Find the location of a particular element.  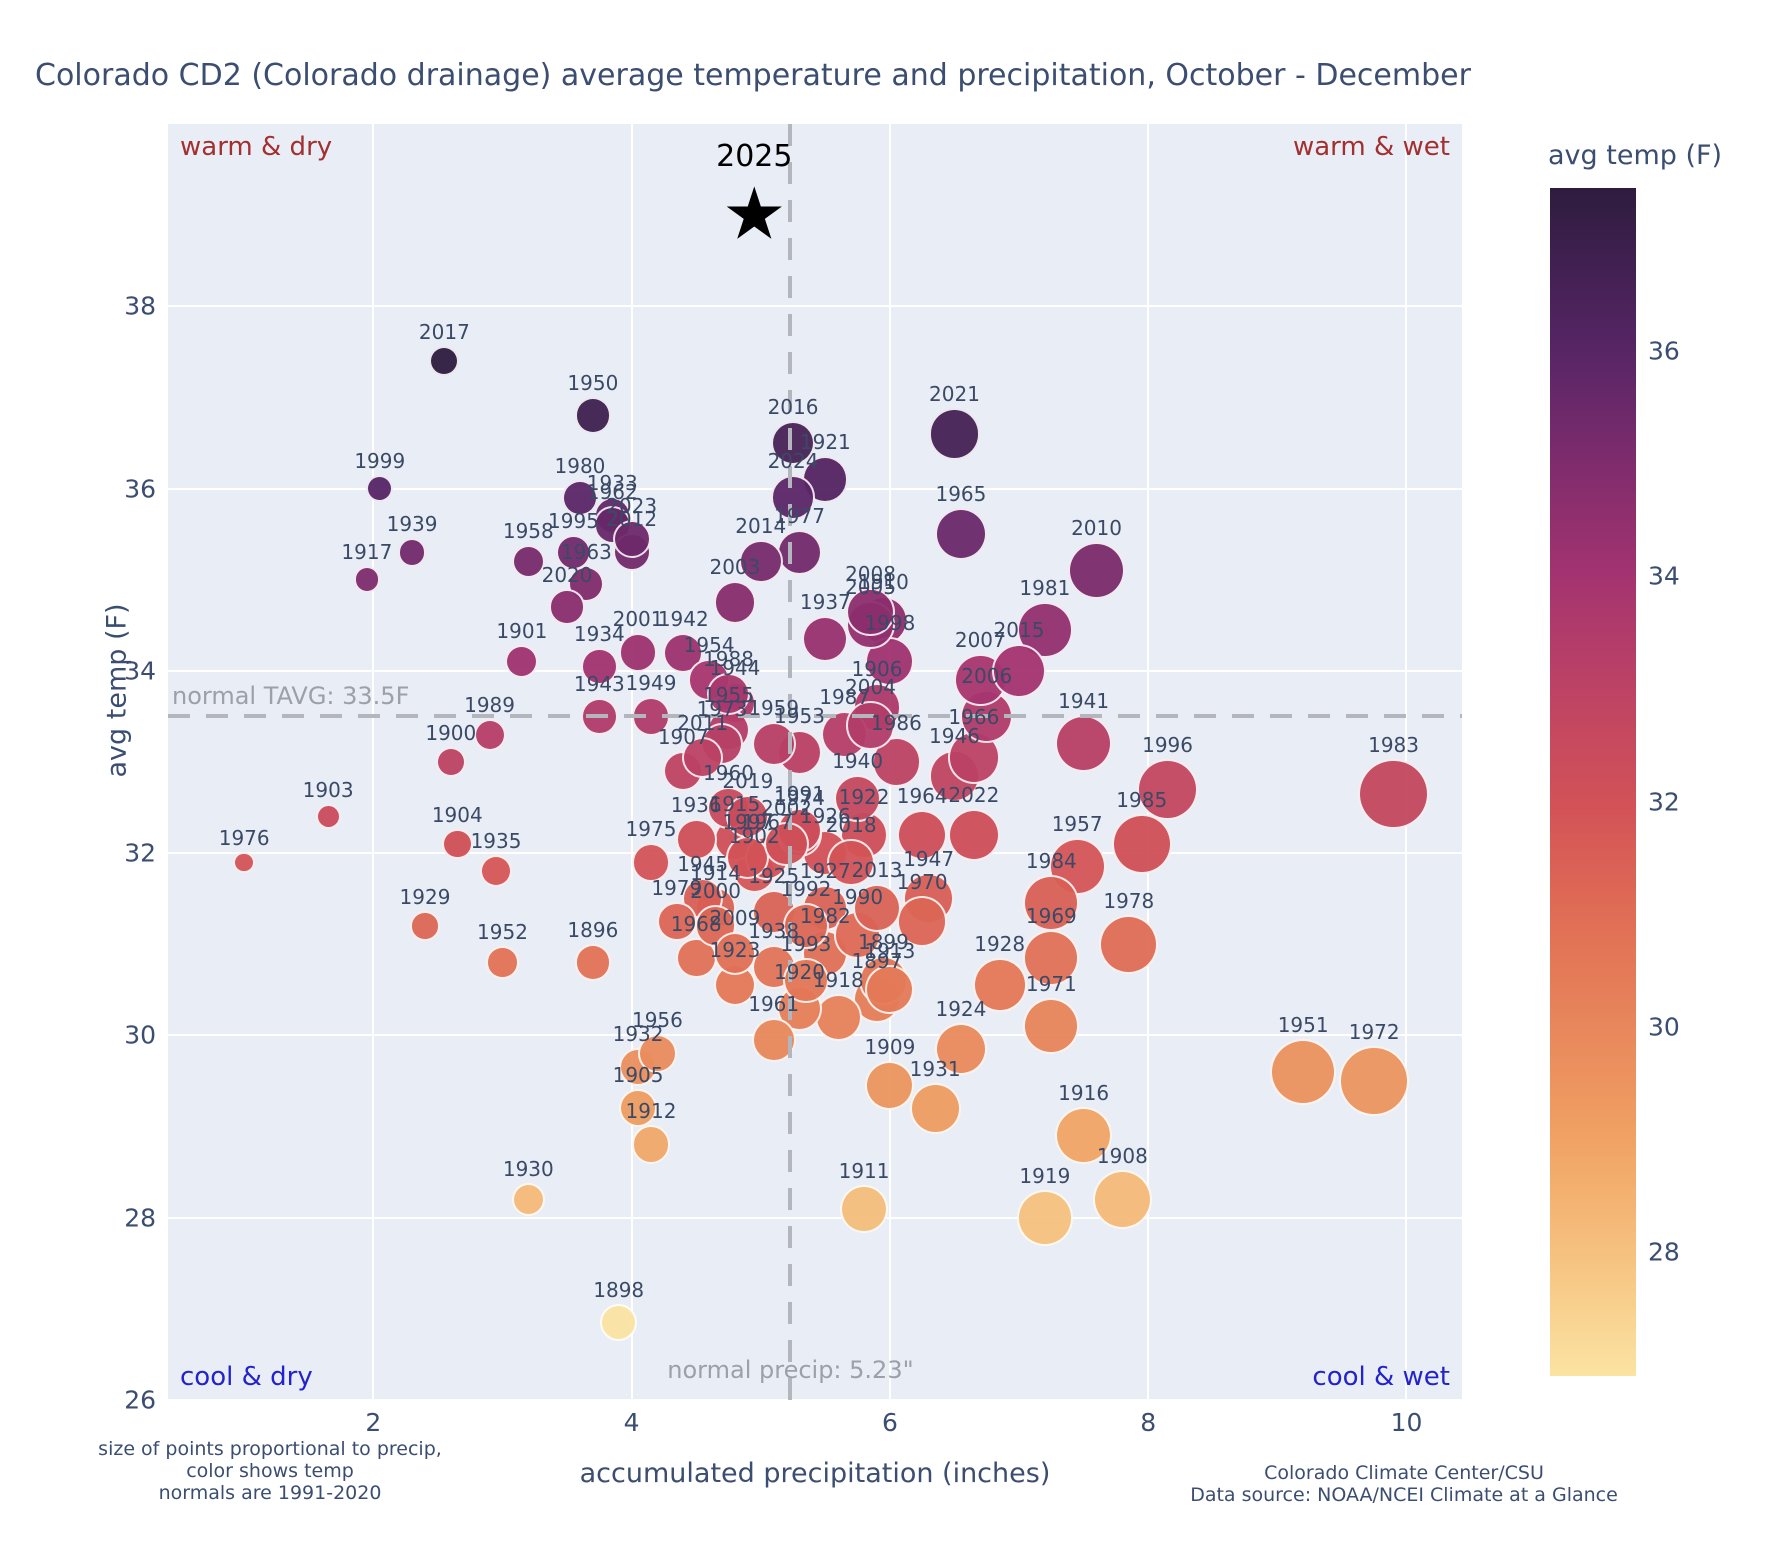

year-label-1995: 1995 is located at coordinates (573, 520).